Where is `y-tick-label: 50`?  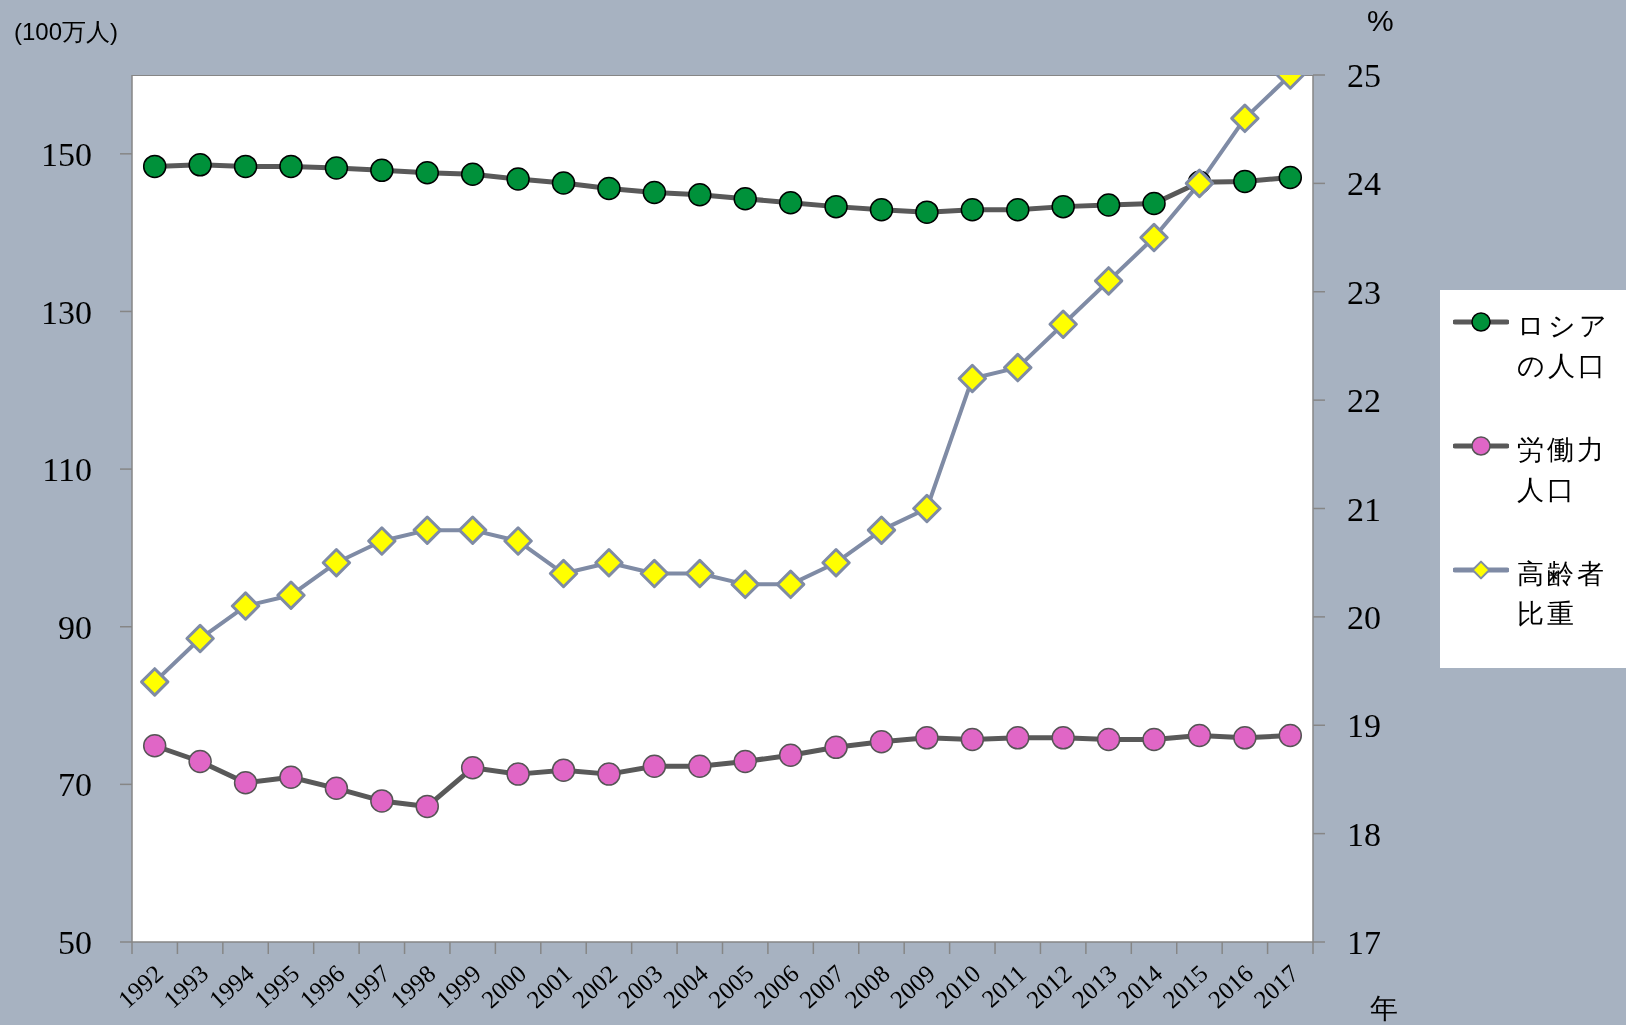
y-tick-label: 50 is located at coordinates (75, 943).